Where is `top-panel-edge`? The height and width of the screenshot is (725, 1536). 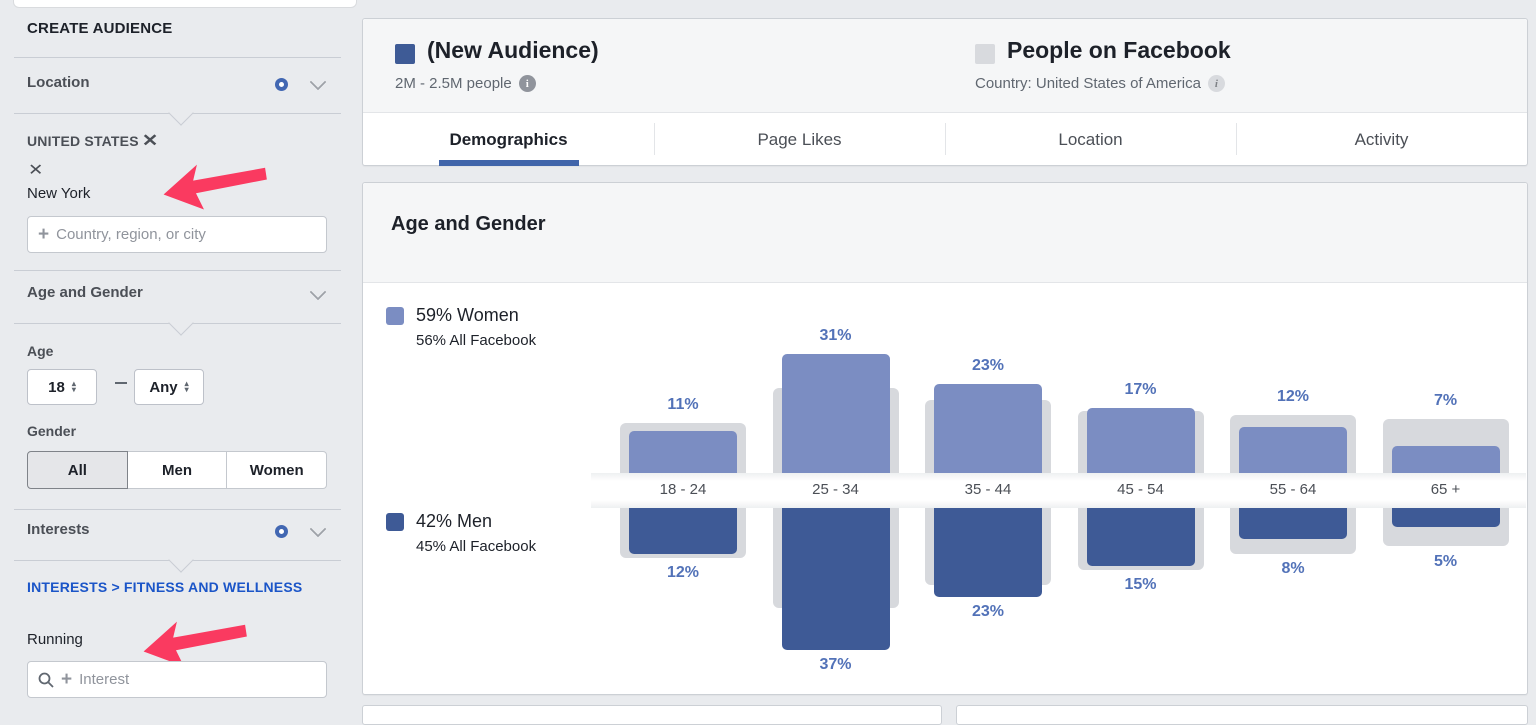 top-panel-edge is located at coordinates (185, 4).